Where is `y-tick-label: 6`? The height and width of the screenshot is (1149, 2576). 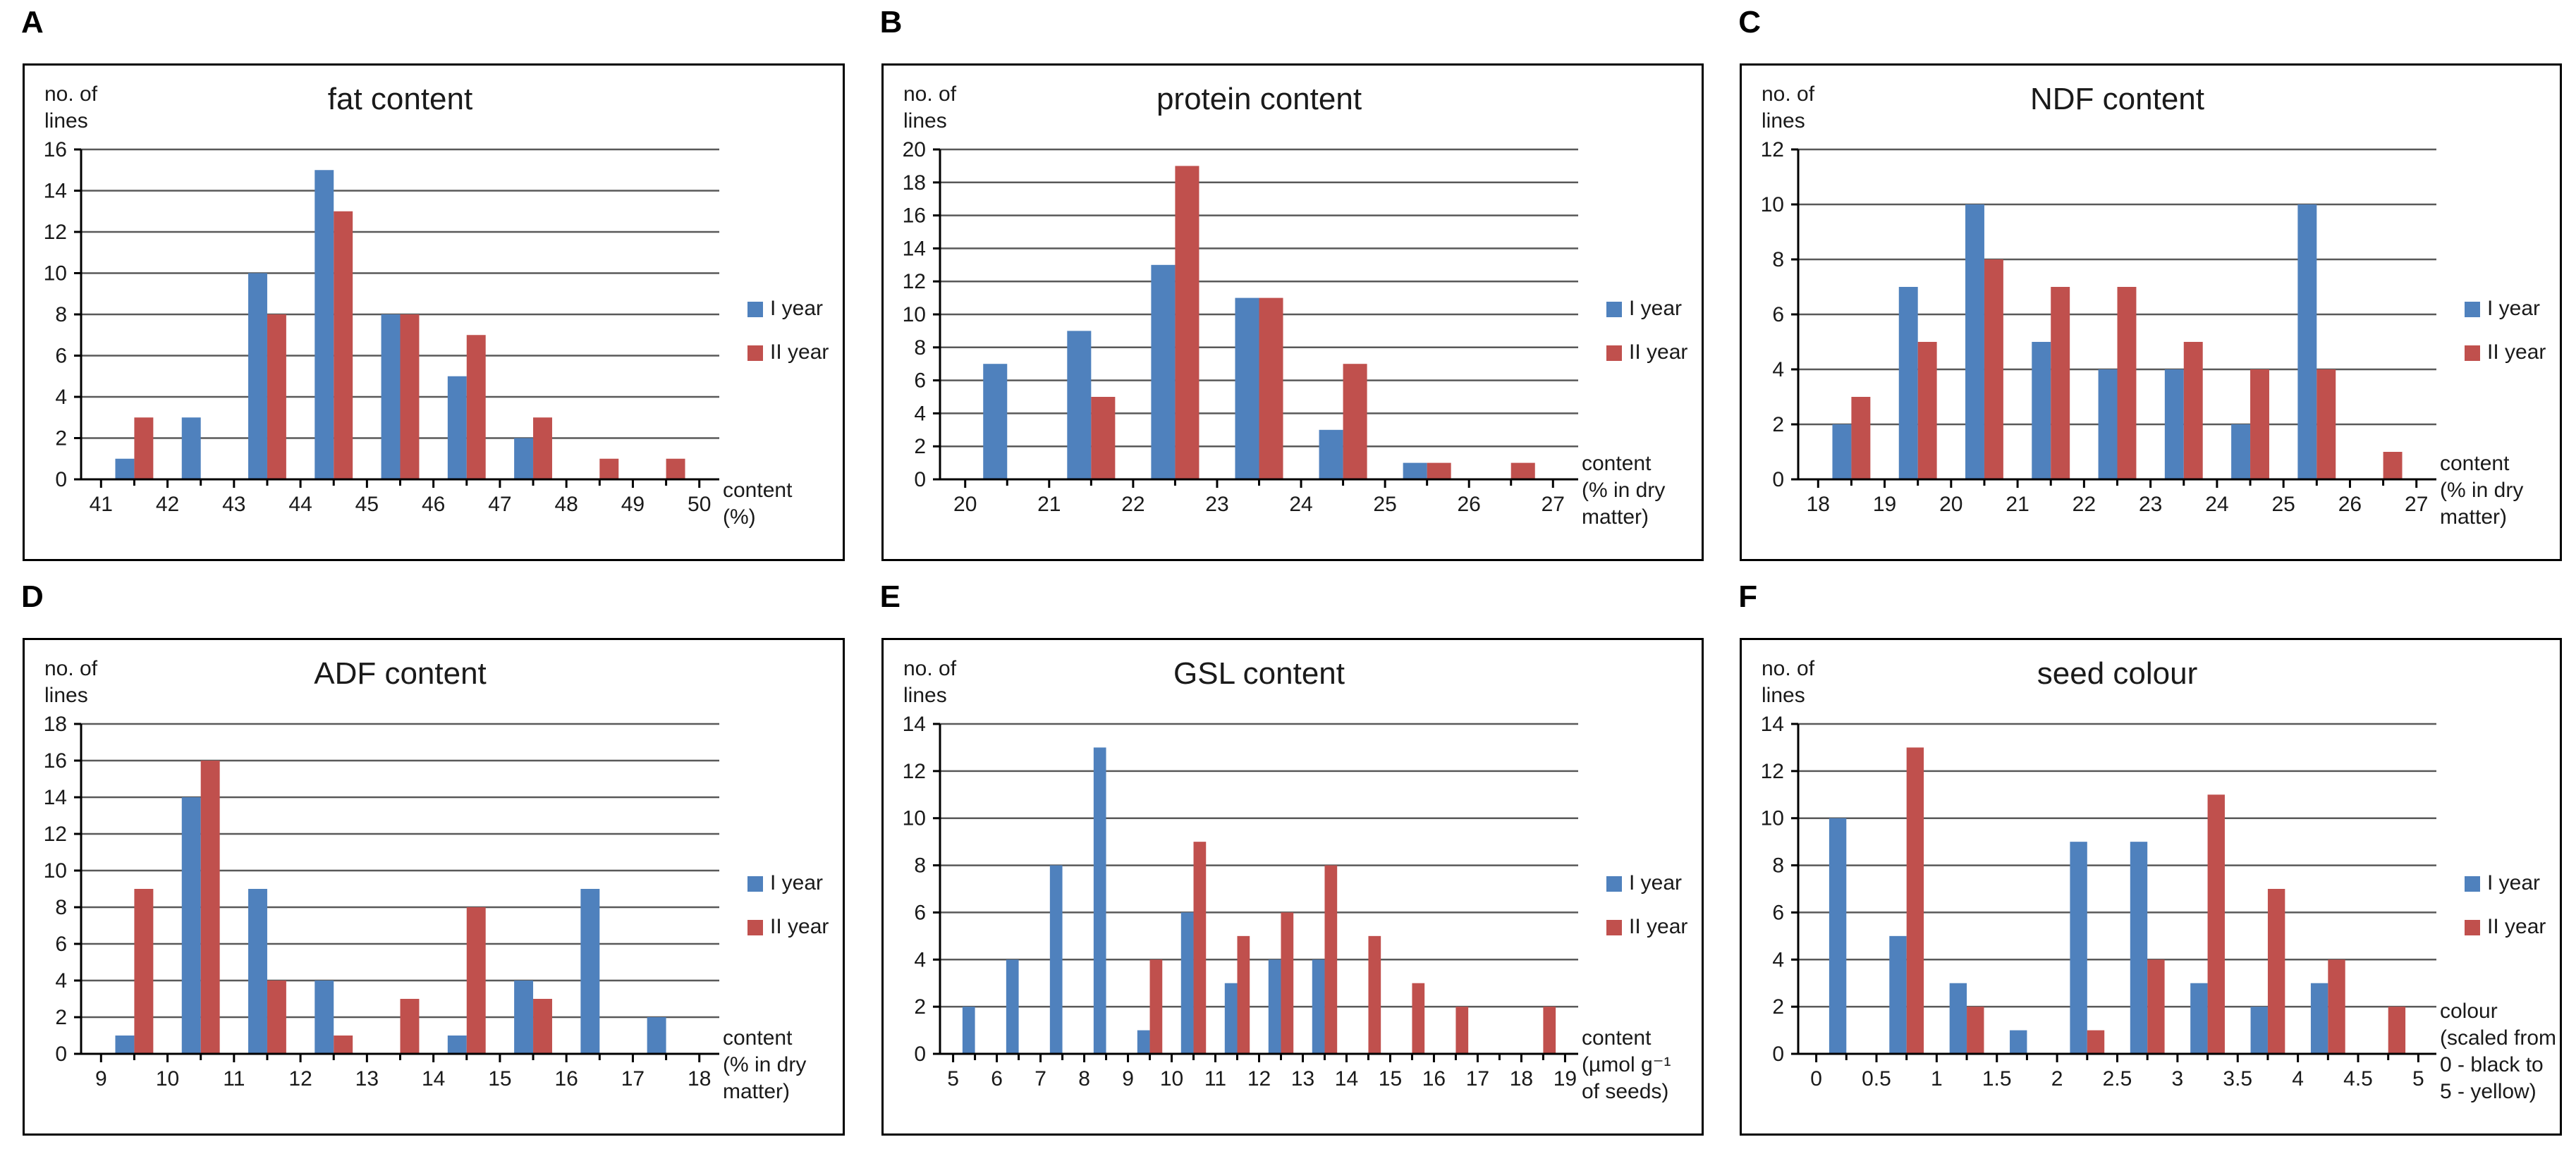
y-tick-label: 6 is located at coordinates (1779, 913).